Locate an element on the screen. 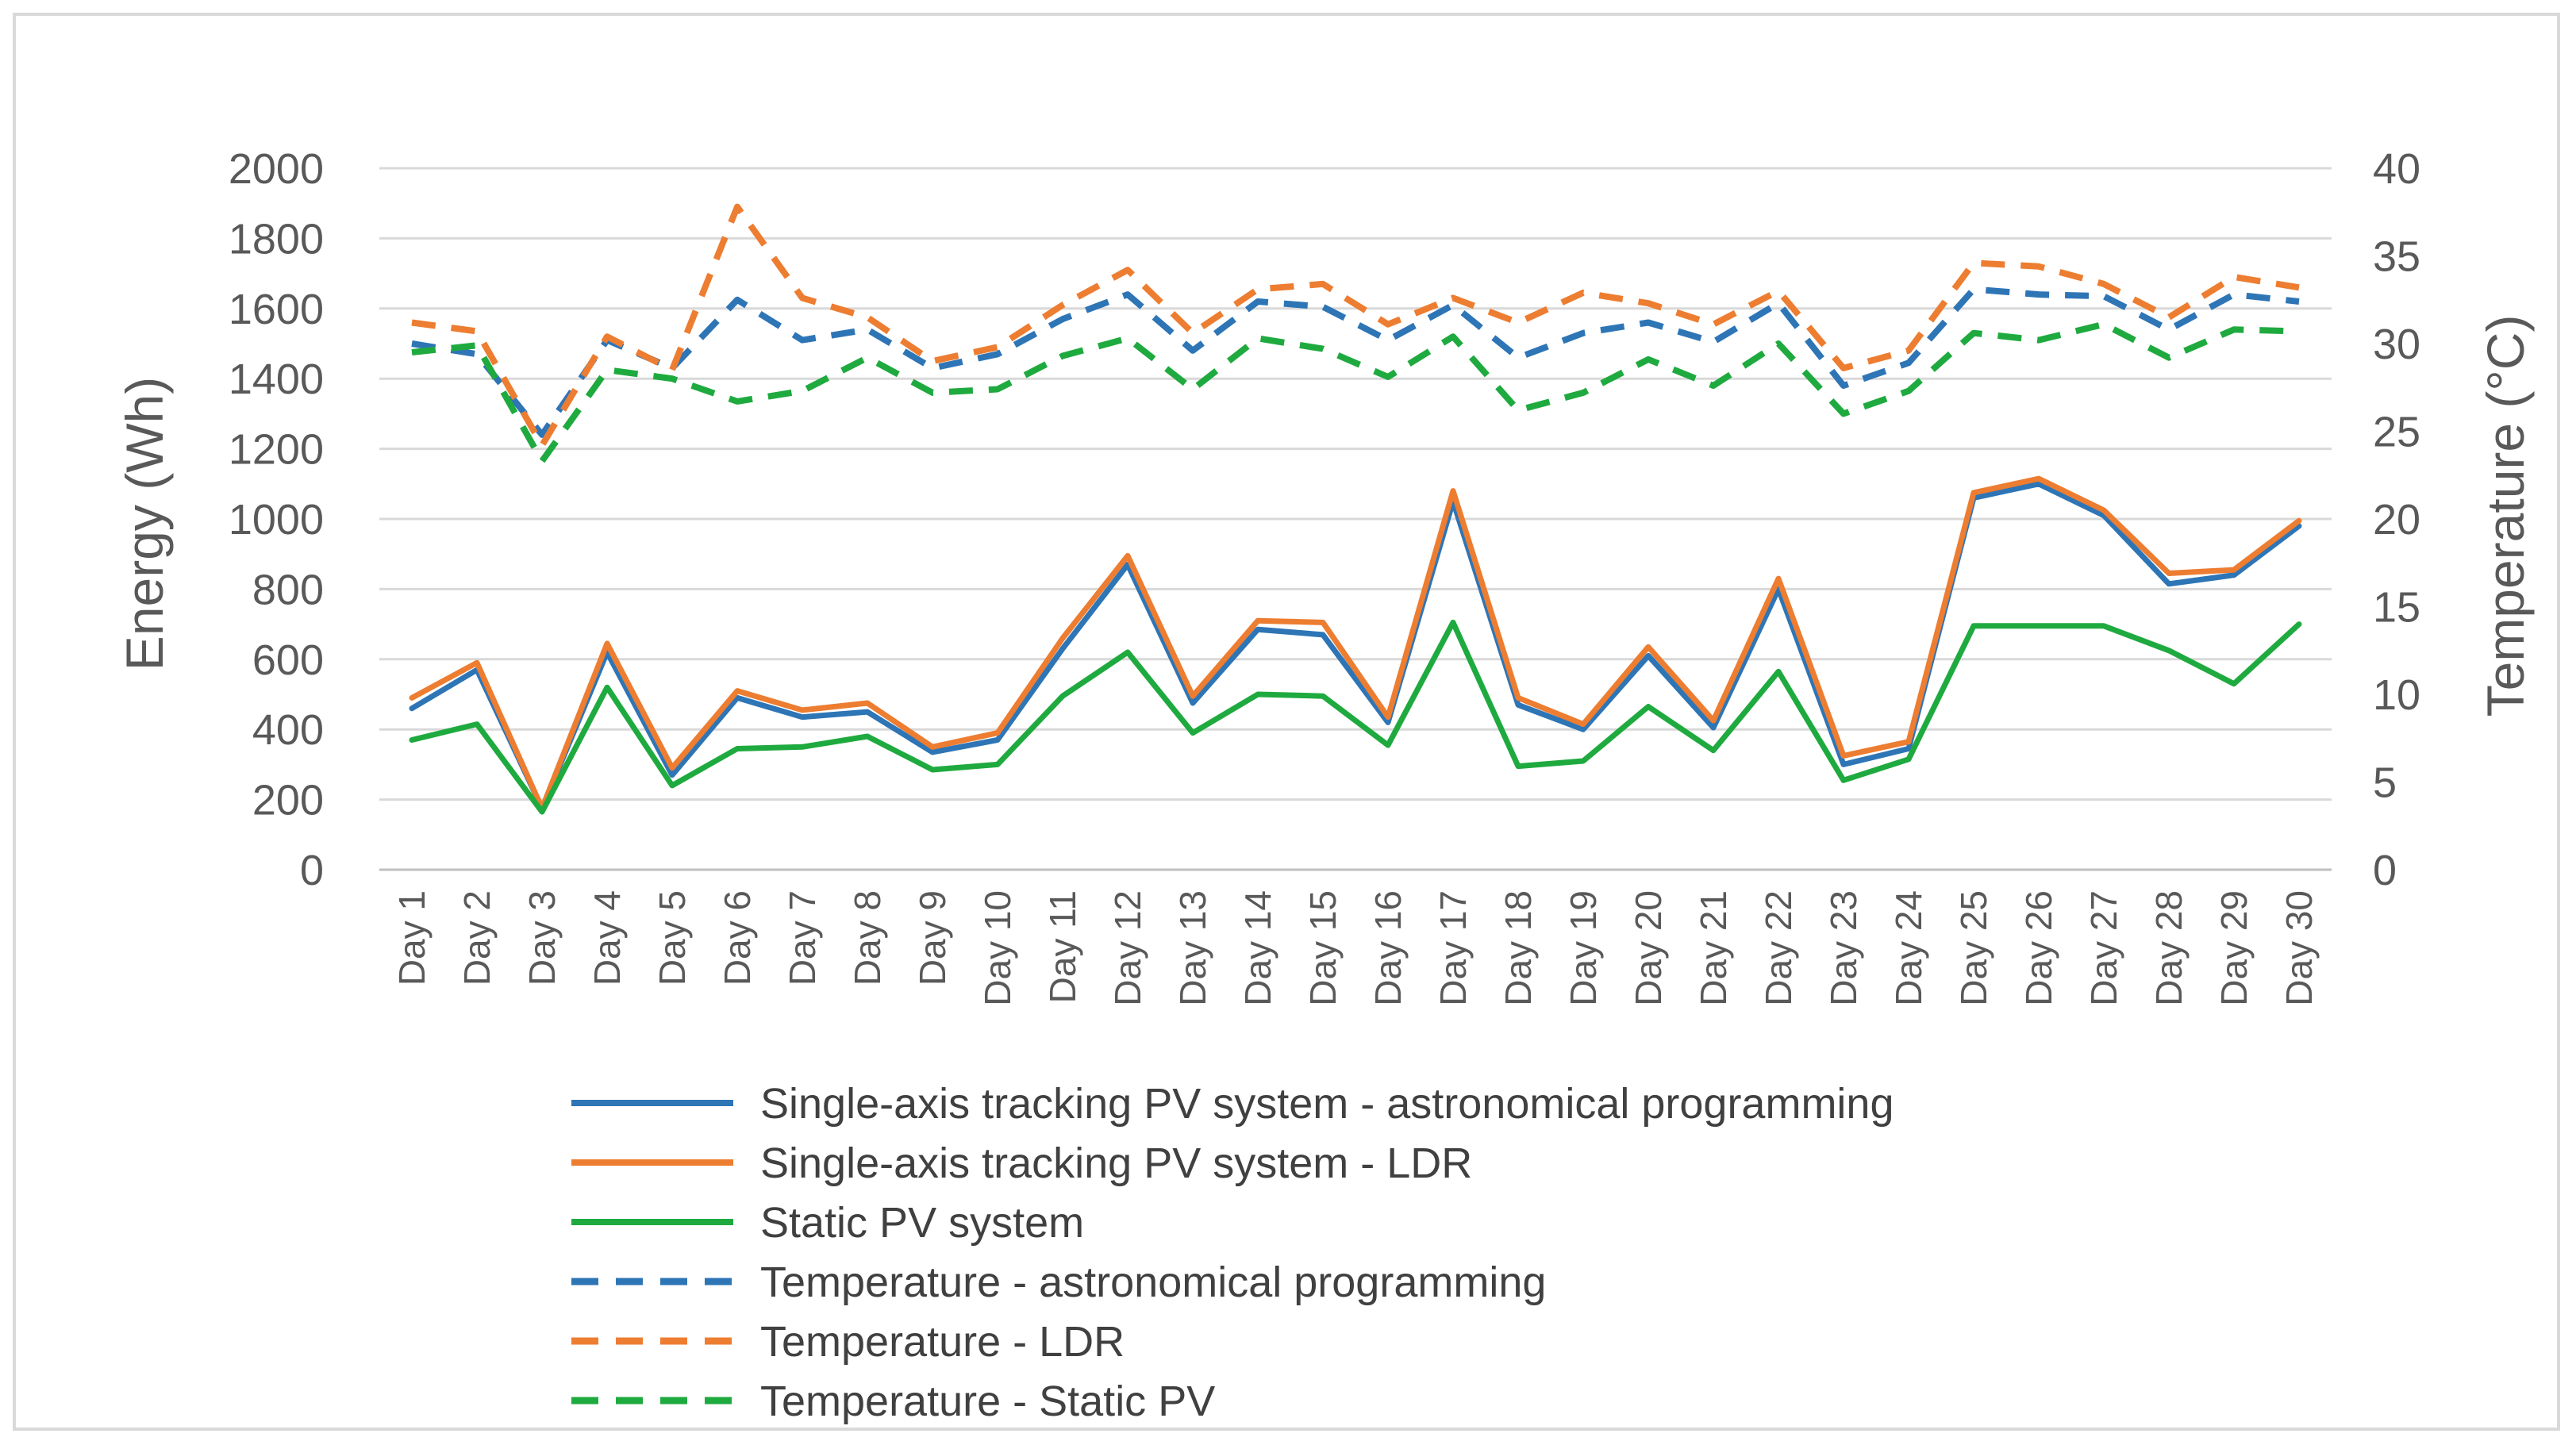  x-tick-label: Day 2 is located at coordinates (477, 938).